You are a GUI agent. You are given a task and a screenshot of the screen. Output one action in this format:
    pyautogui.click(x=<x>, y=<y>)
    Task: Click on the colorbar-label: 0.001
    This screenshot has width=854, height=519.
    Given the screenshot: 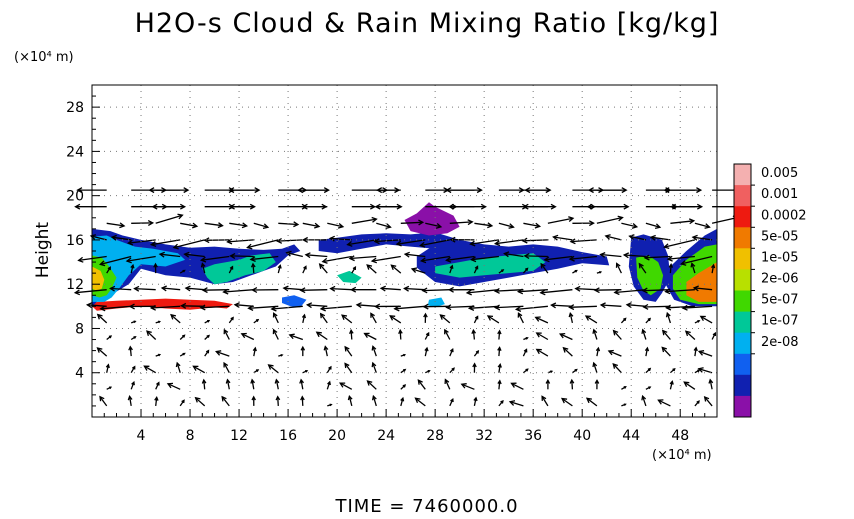 What is the action you would take?
    pyautogui.click(x=779, y=194)
    